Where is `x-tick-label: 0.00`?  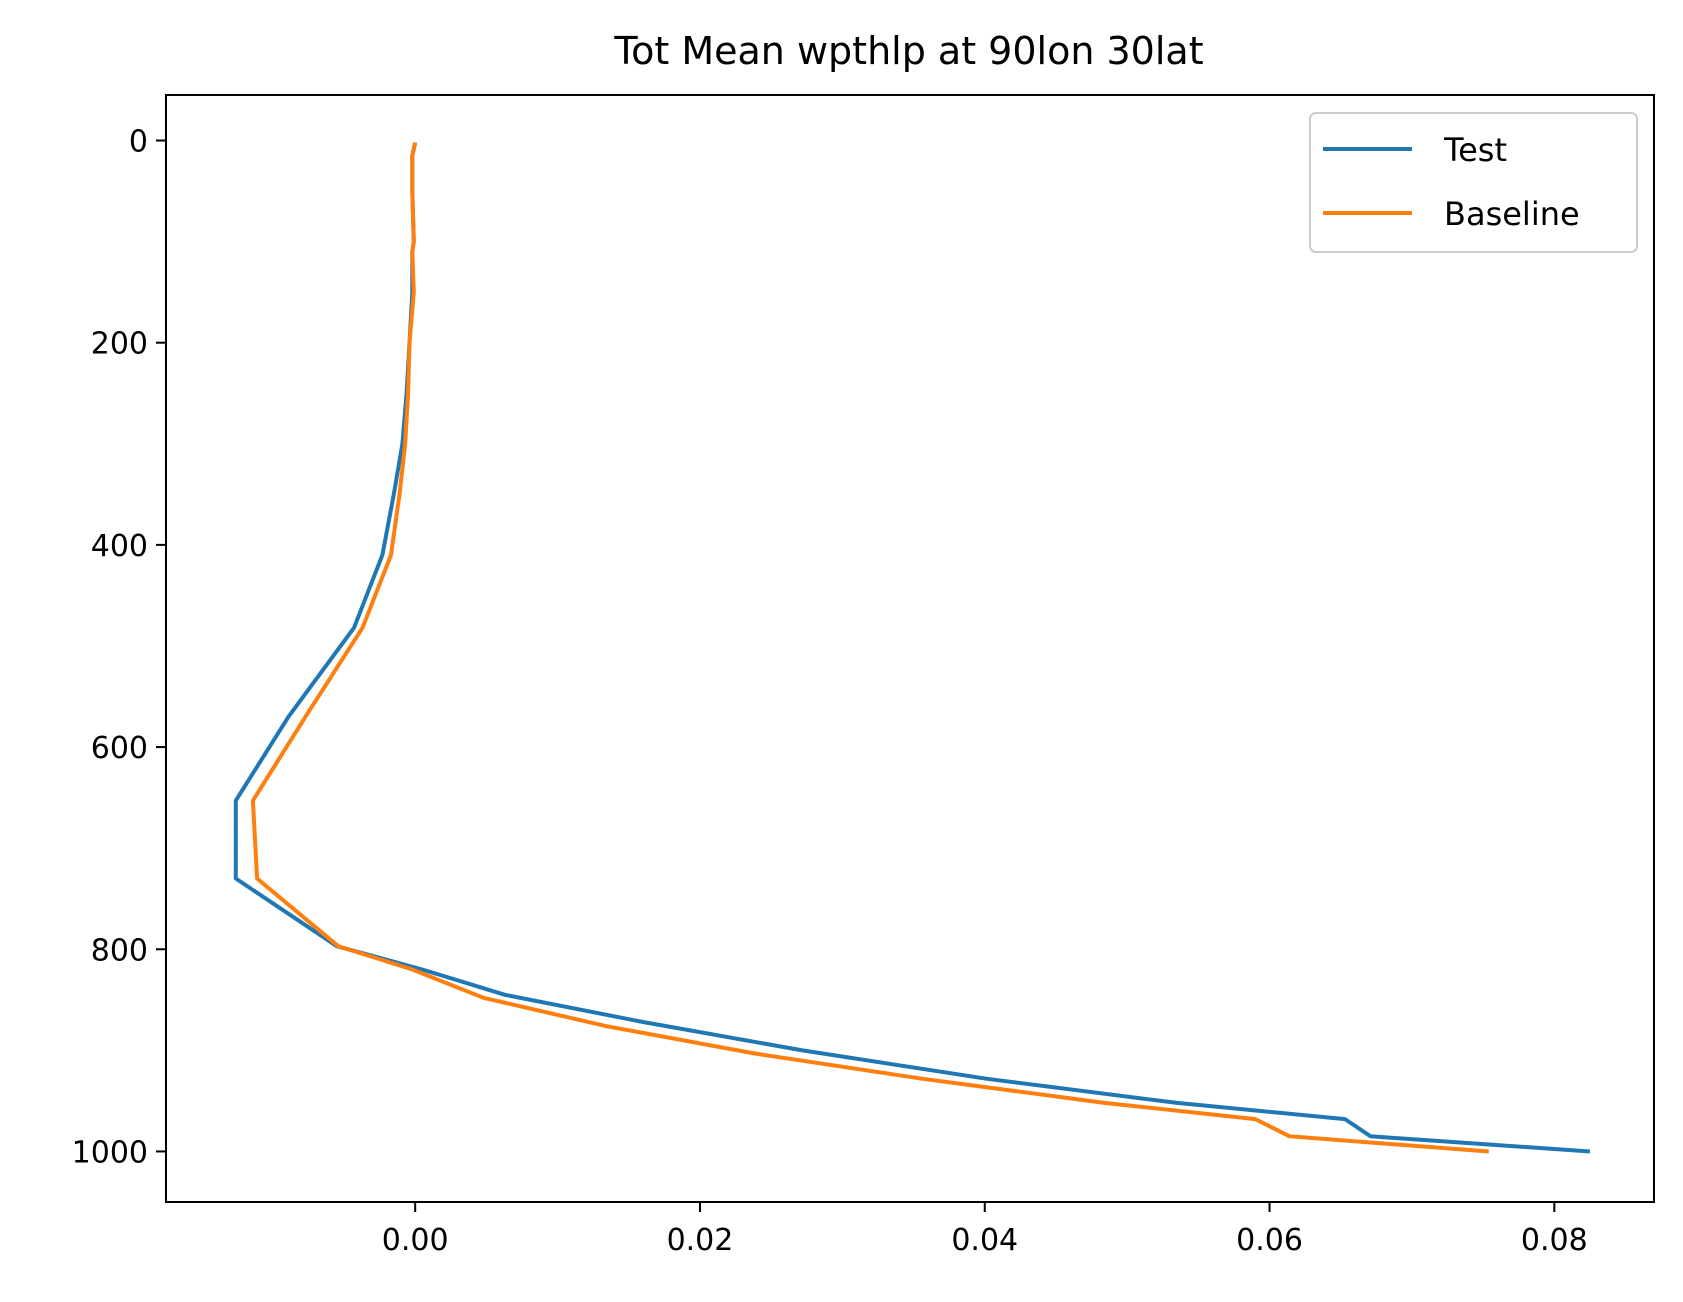 x-tick-label: 0.00 is located at coordinates (415, 1240).